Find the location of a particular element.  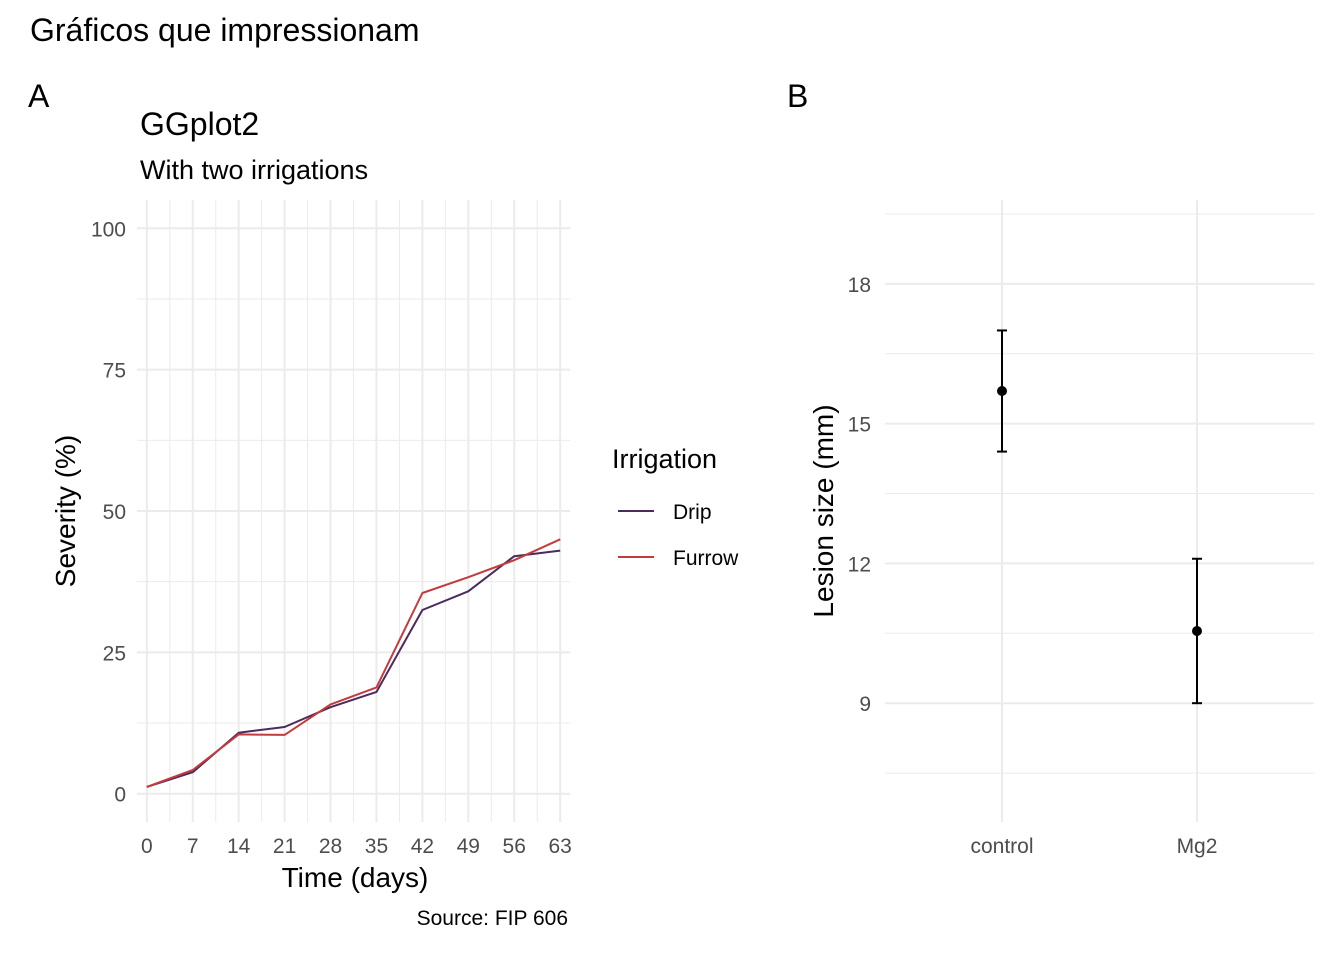

legend-label-furrow: Furrow is located at coordinates (706, 558).